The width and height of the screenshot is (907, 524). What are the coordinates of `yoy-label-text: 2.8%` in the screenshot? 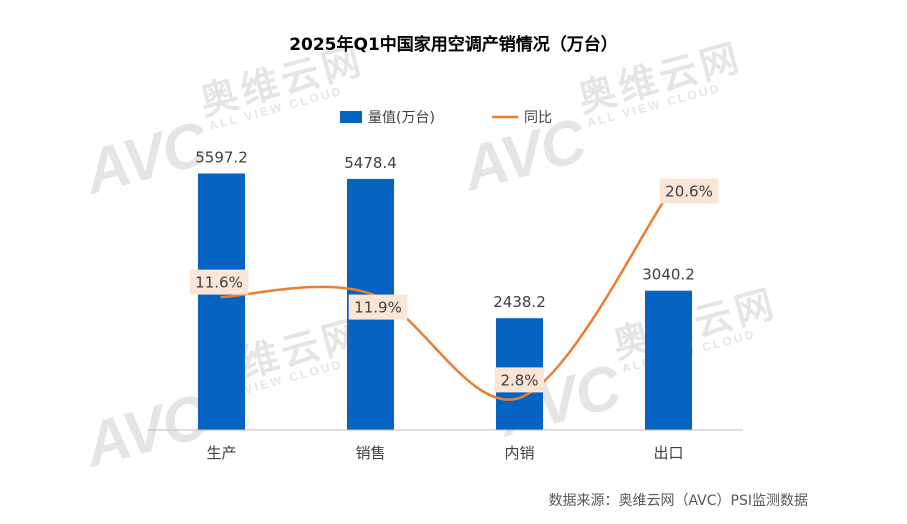 It's located at (519, 380).